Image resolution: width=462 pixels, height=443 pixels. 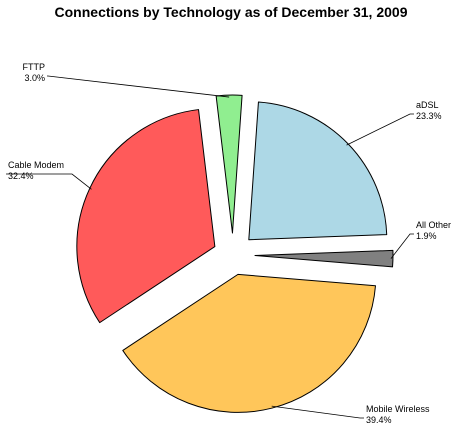 I want to click on slice-fttp, so click(x=229, y=164).